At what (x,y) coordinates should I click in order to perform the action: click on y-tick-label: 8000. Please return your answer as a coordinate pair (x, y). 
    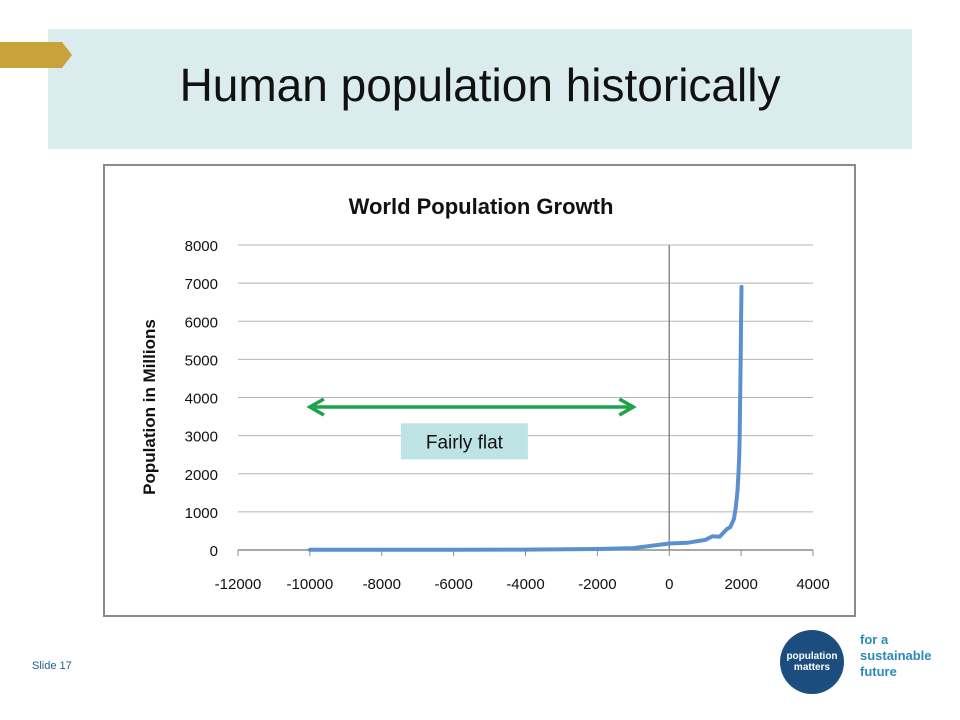
    Looking at the image, I should click on (201, 246).